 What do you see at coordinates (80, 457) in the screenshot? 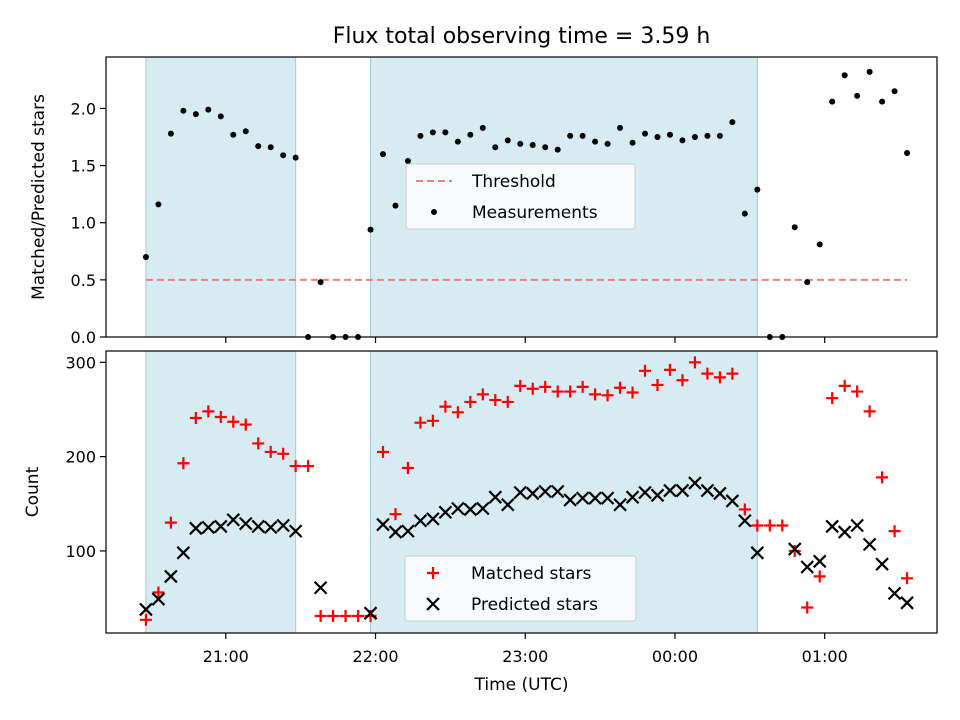
I see `y-tick-label: 200` at bounding box center [80, 457].